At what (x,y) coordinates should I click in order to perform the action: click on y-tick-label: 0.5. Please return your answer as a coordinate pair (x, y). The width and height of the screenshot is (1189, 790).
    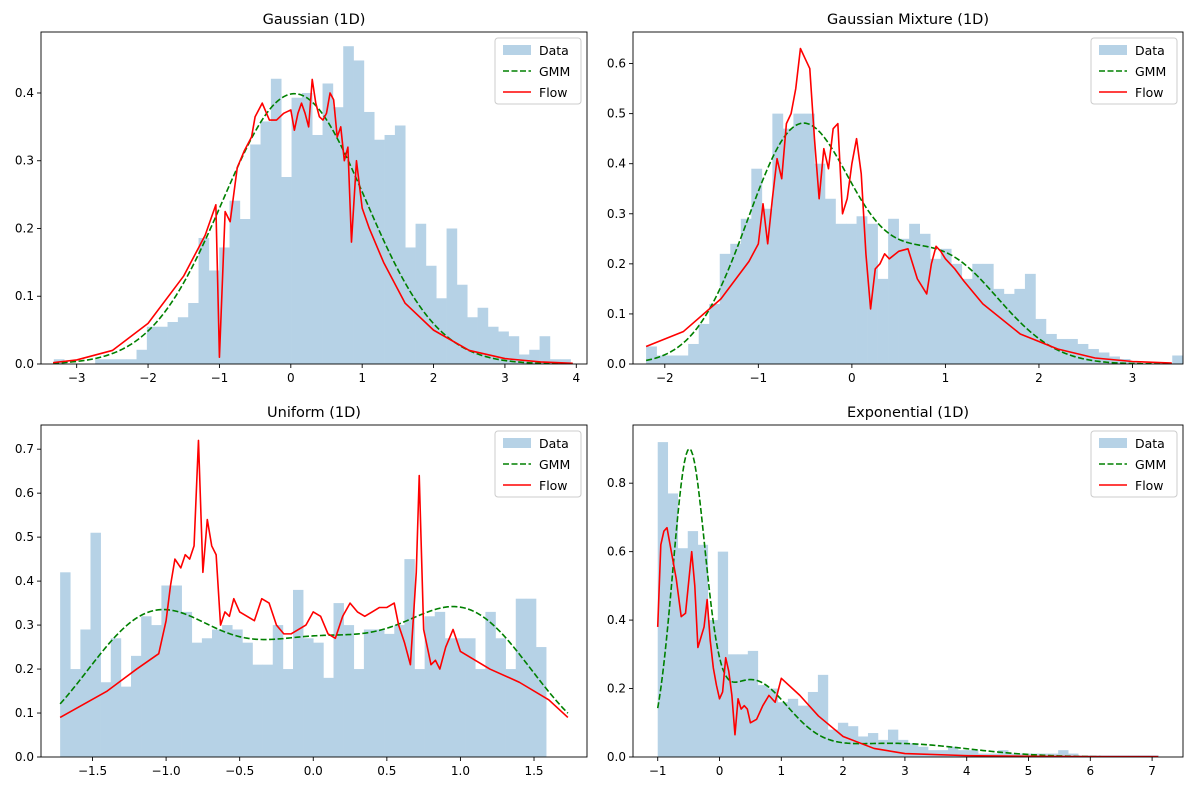
    Looking at the image, I should click on (24, 537).